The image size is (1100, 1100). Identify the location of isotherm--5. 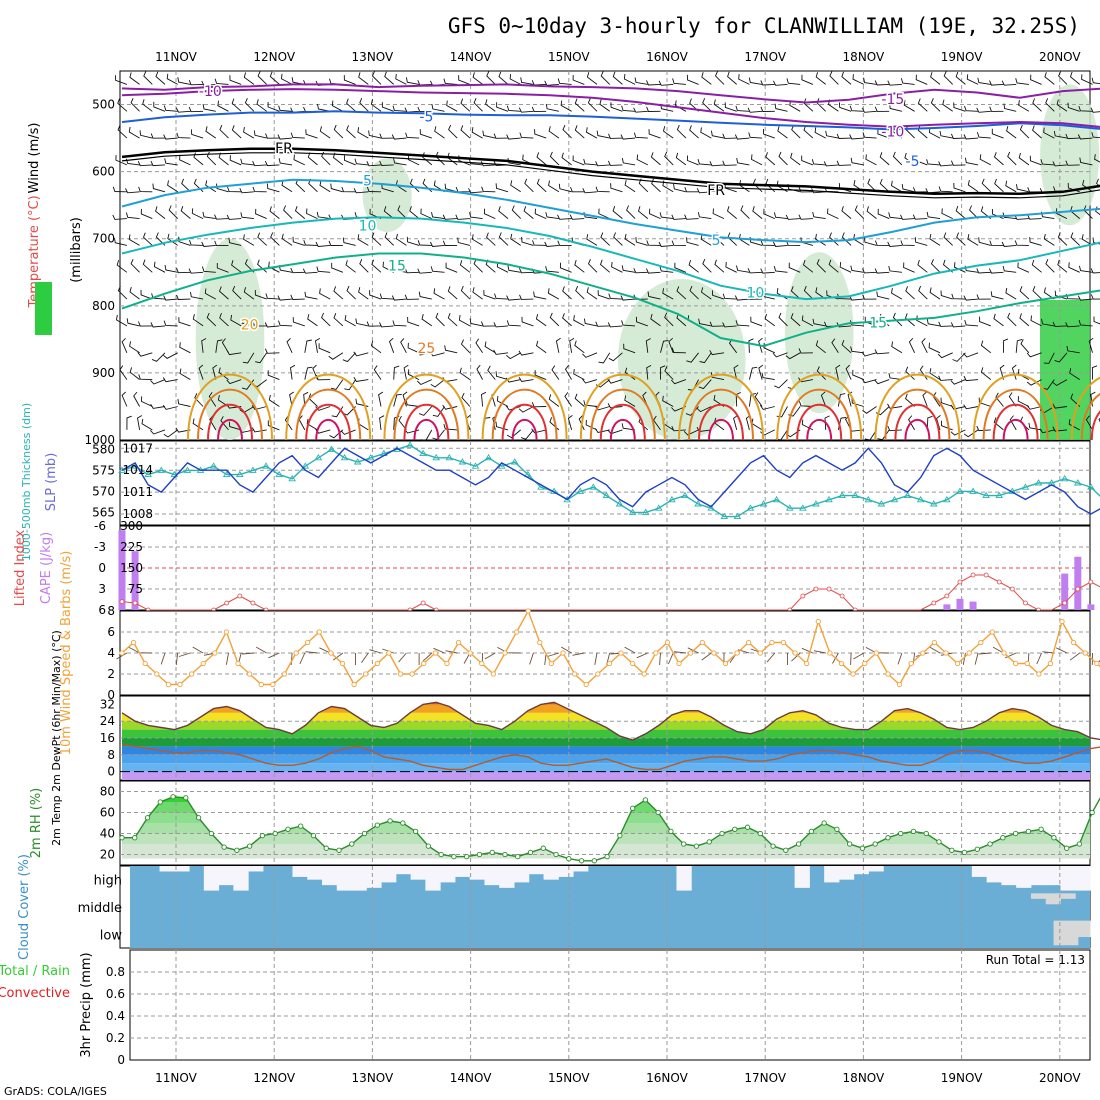
(610, 120).